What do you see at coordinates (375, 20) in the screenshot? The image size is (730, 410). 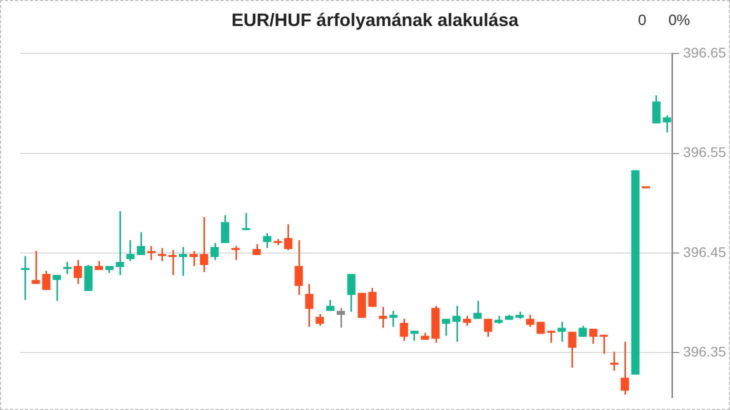 I see `chart-title: EUR/HUF árfolyamának alakulása` at bounding box center [375, 20].